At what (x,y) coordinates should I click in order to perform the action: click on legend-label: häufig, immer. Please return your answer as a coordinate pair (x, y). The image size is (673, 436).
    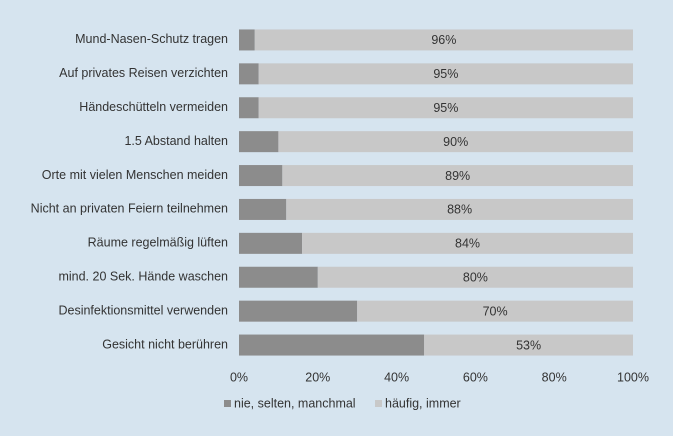
    Looking at the image, I should click on (423, 403).